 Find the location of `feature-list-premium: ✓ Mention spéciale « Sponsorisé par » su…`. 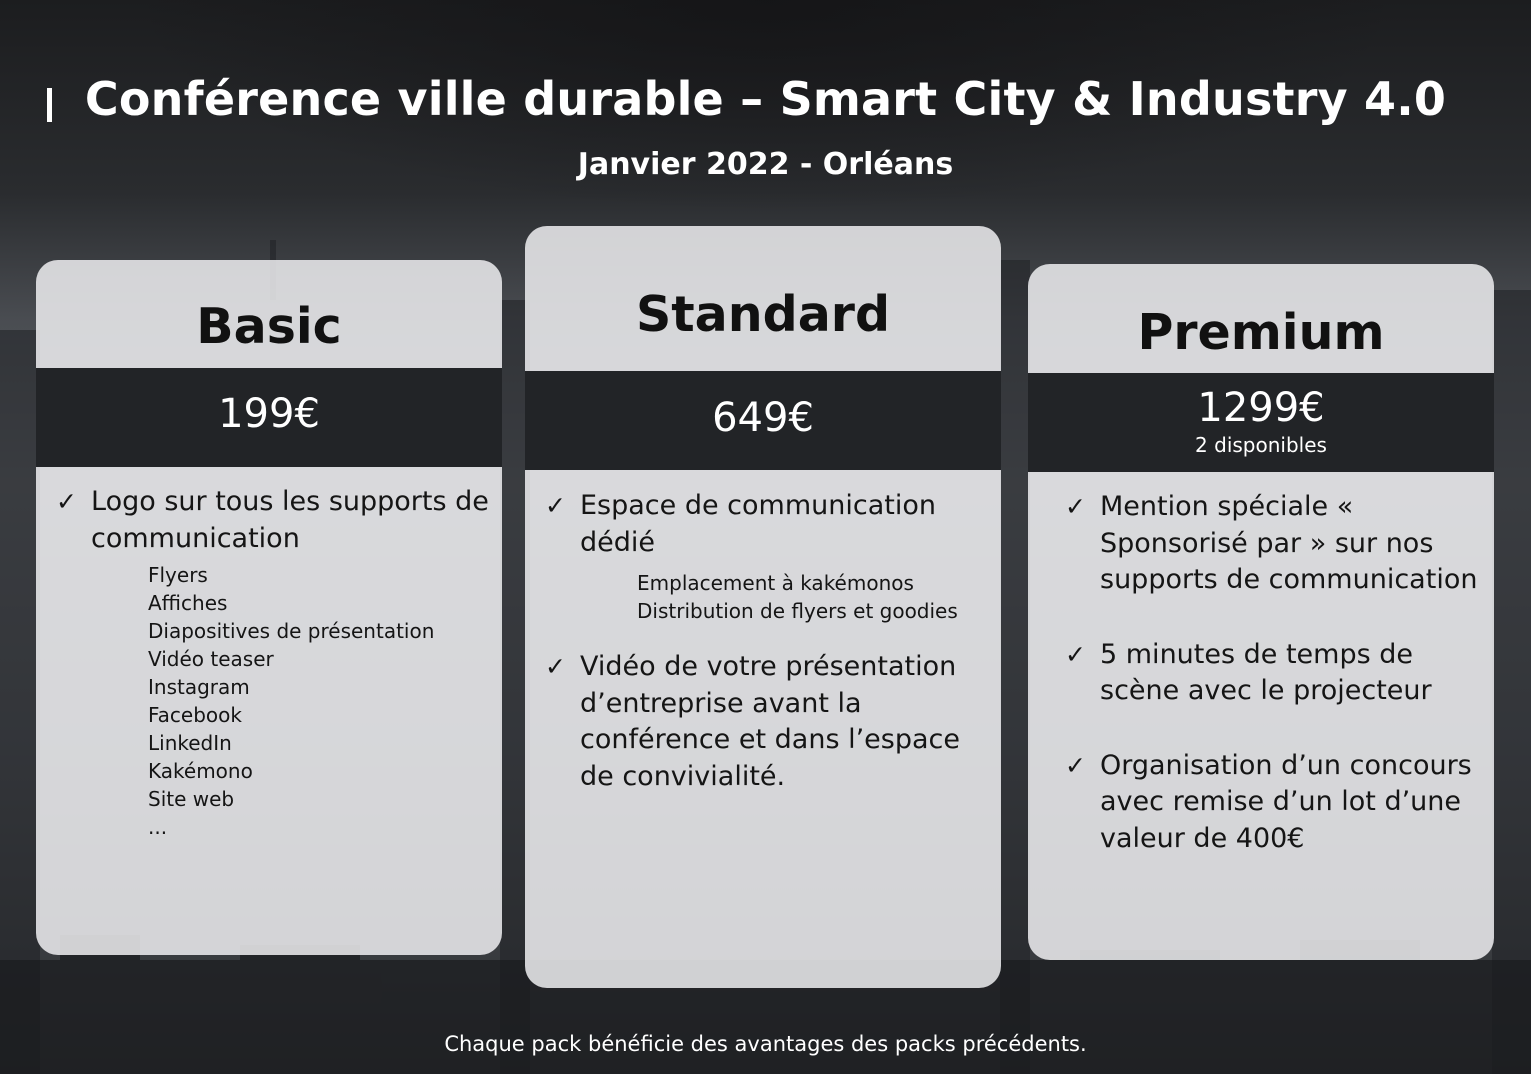

feature-list-premium: ✓ Mention spéciale « Sponsorisé par » su… is located at coordinates (1275, 673).